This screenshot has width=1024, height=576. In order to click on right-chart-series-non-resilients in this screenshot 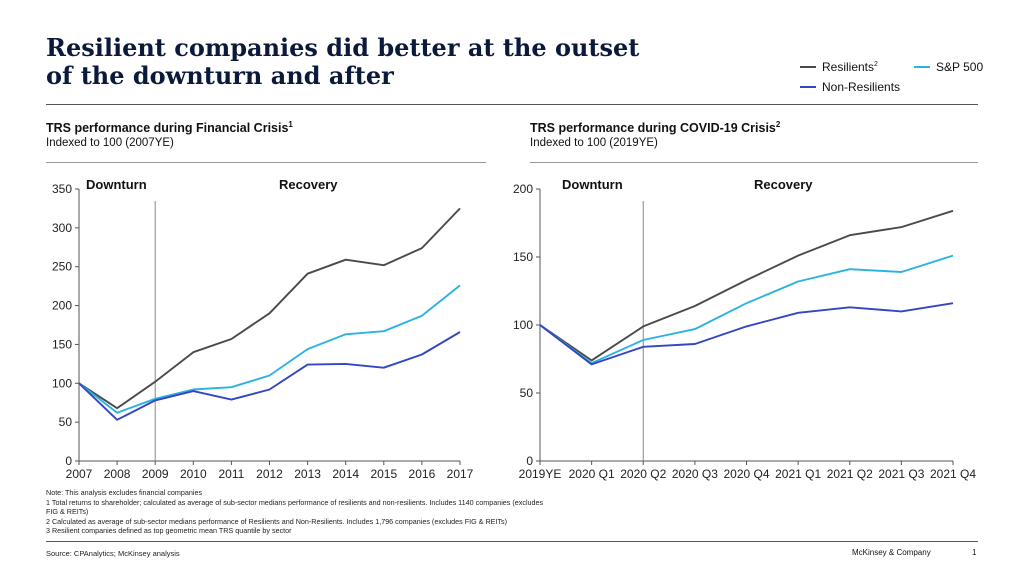, I will do `click(746, 334)`.